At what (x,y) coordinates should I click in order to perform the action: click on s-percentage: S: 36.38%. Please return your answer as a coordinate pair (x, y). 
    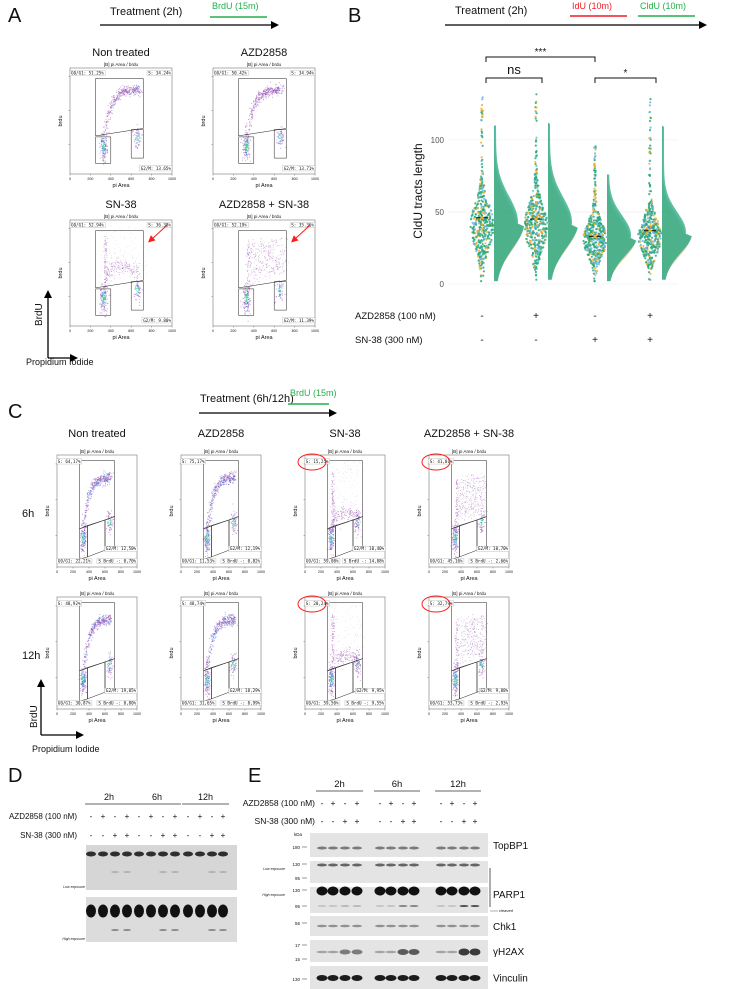
    Looking at the image, I should click on (159, 224).